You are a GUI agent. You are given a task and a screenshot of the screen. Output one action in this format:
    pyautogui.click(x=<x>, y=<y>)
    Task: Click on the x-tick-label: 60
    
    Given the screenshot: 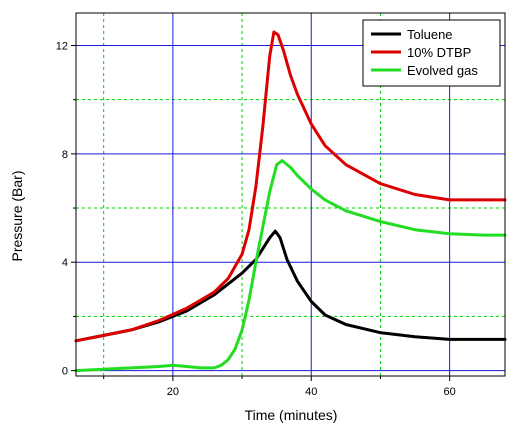 What is the action you would take?
    pyautogui.click(x=450, y=392)
    